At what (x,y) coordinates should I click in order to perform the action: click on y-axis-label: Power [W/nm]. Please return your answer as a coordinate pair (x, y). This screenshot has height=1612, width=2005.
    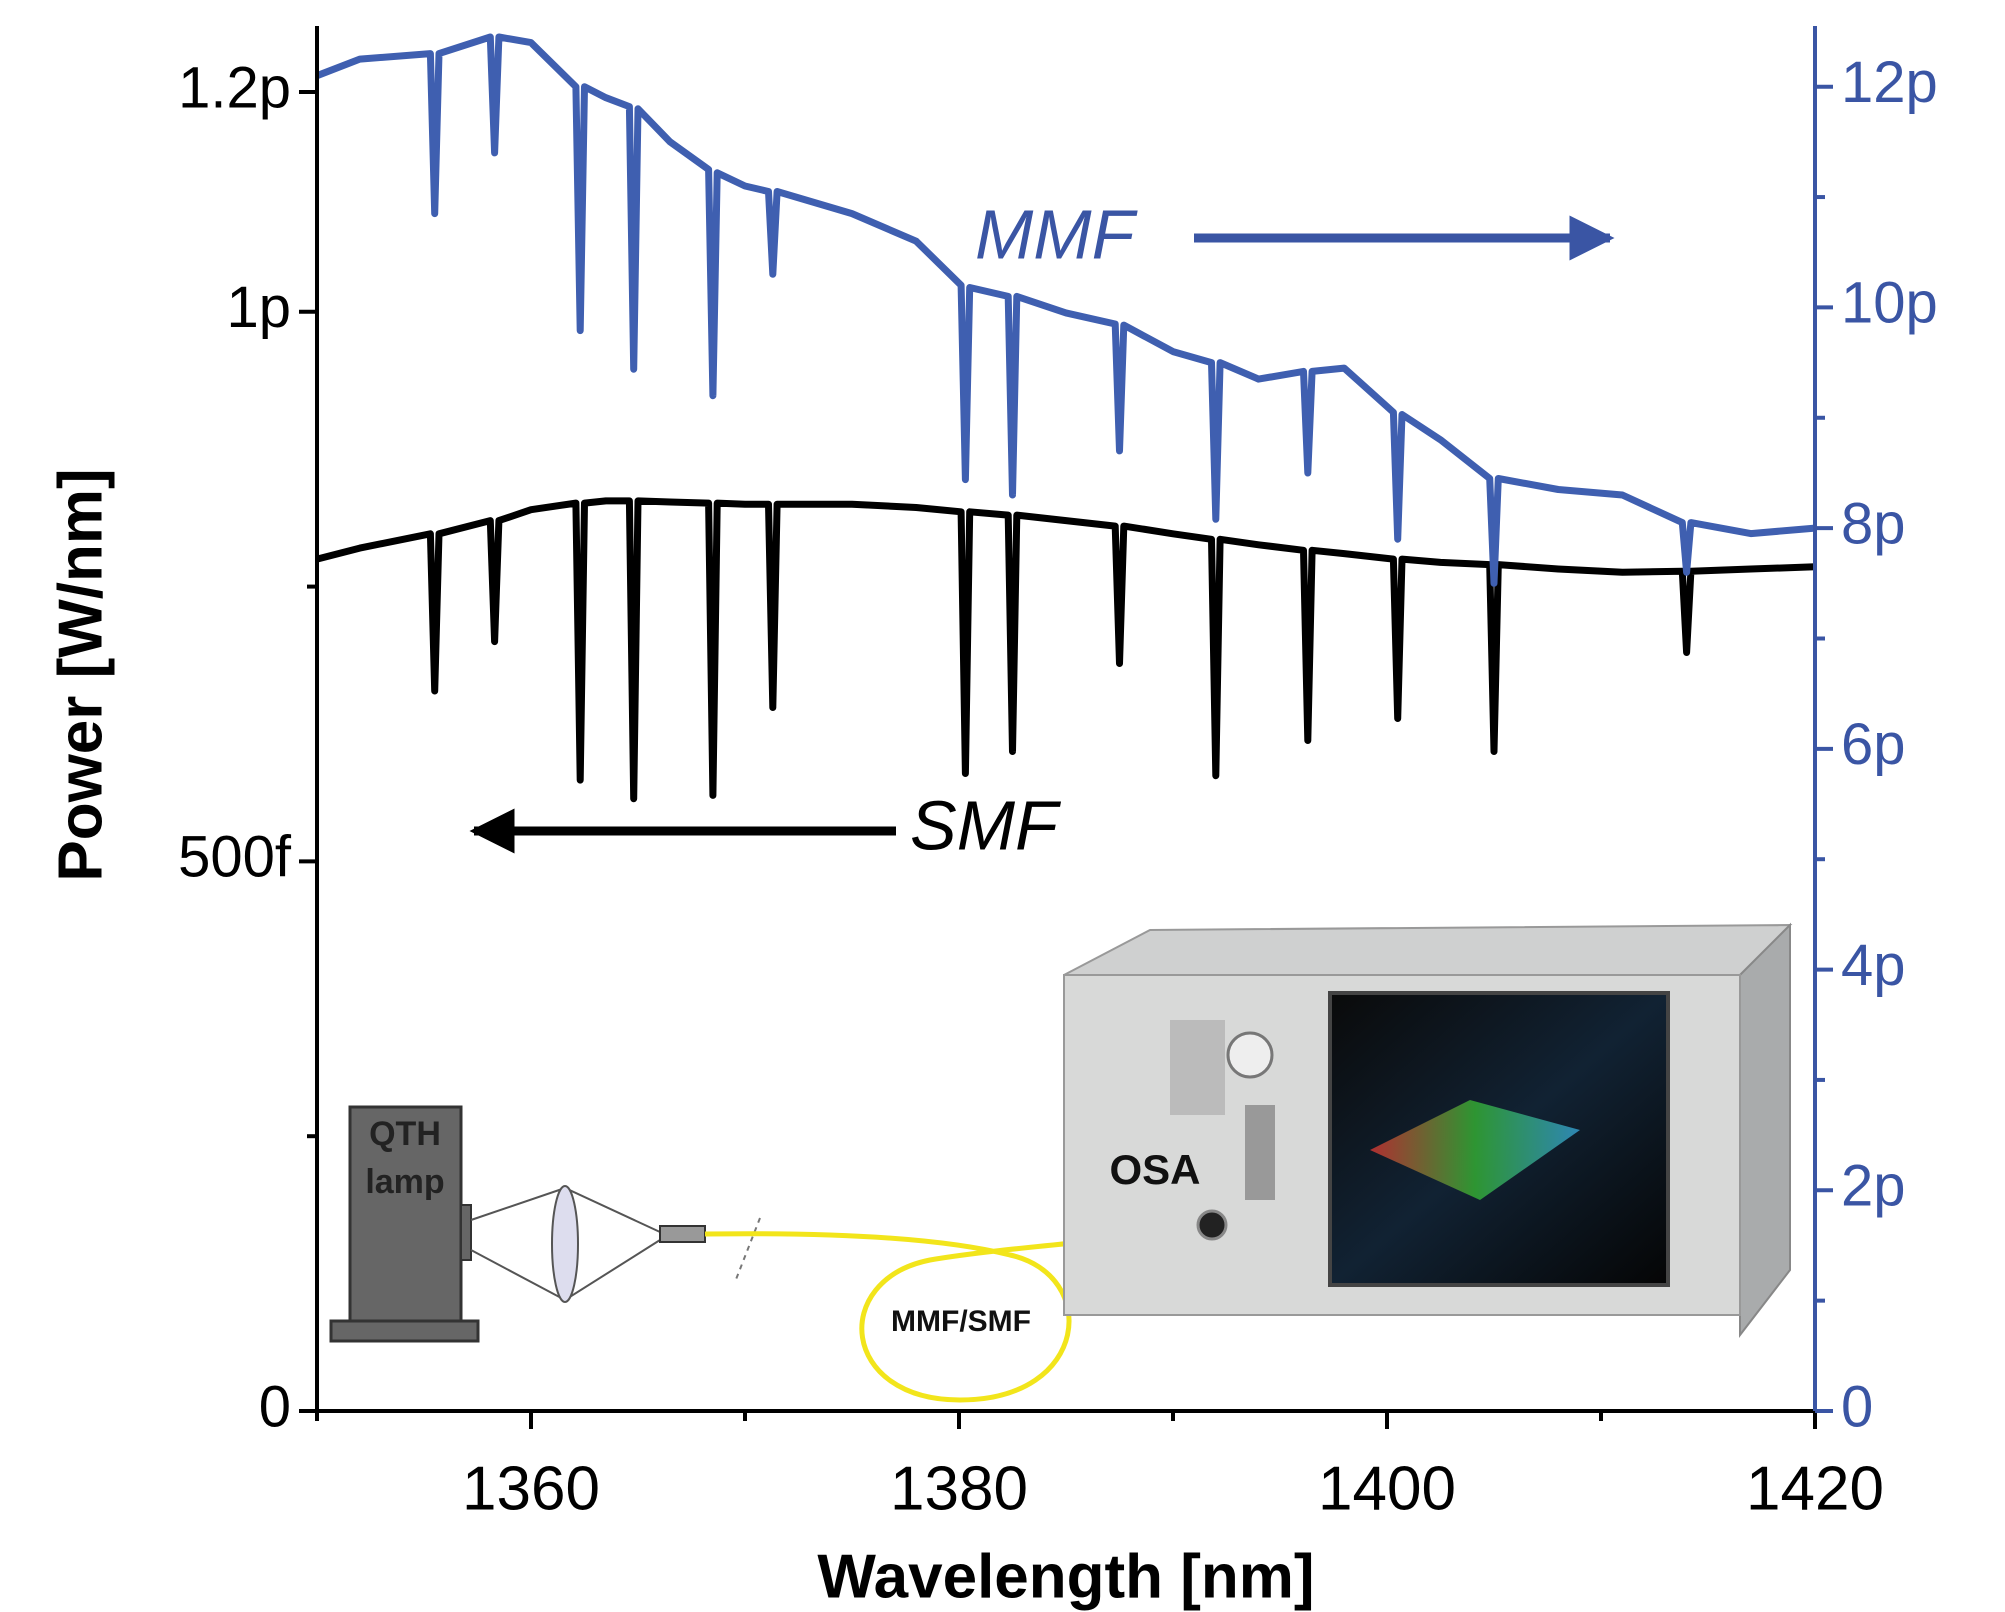
    Looking at the image, I should click on (80, 674).